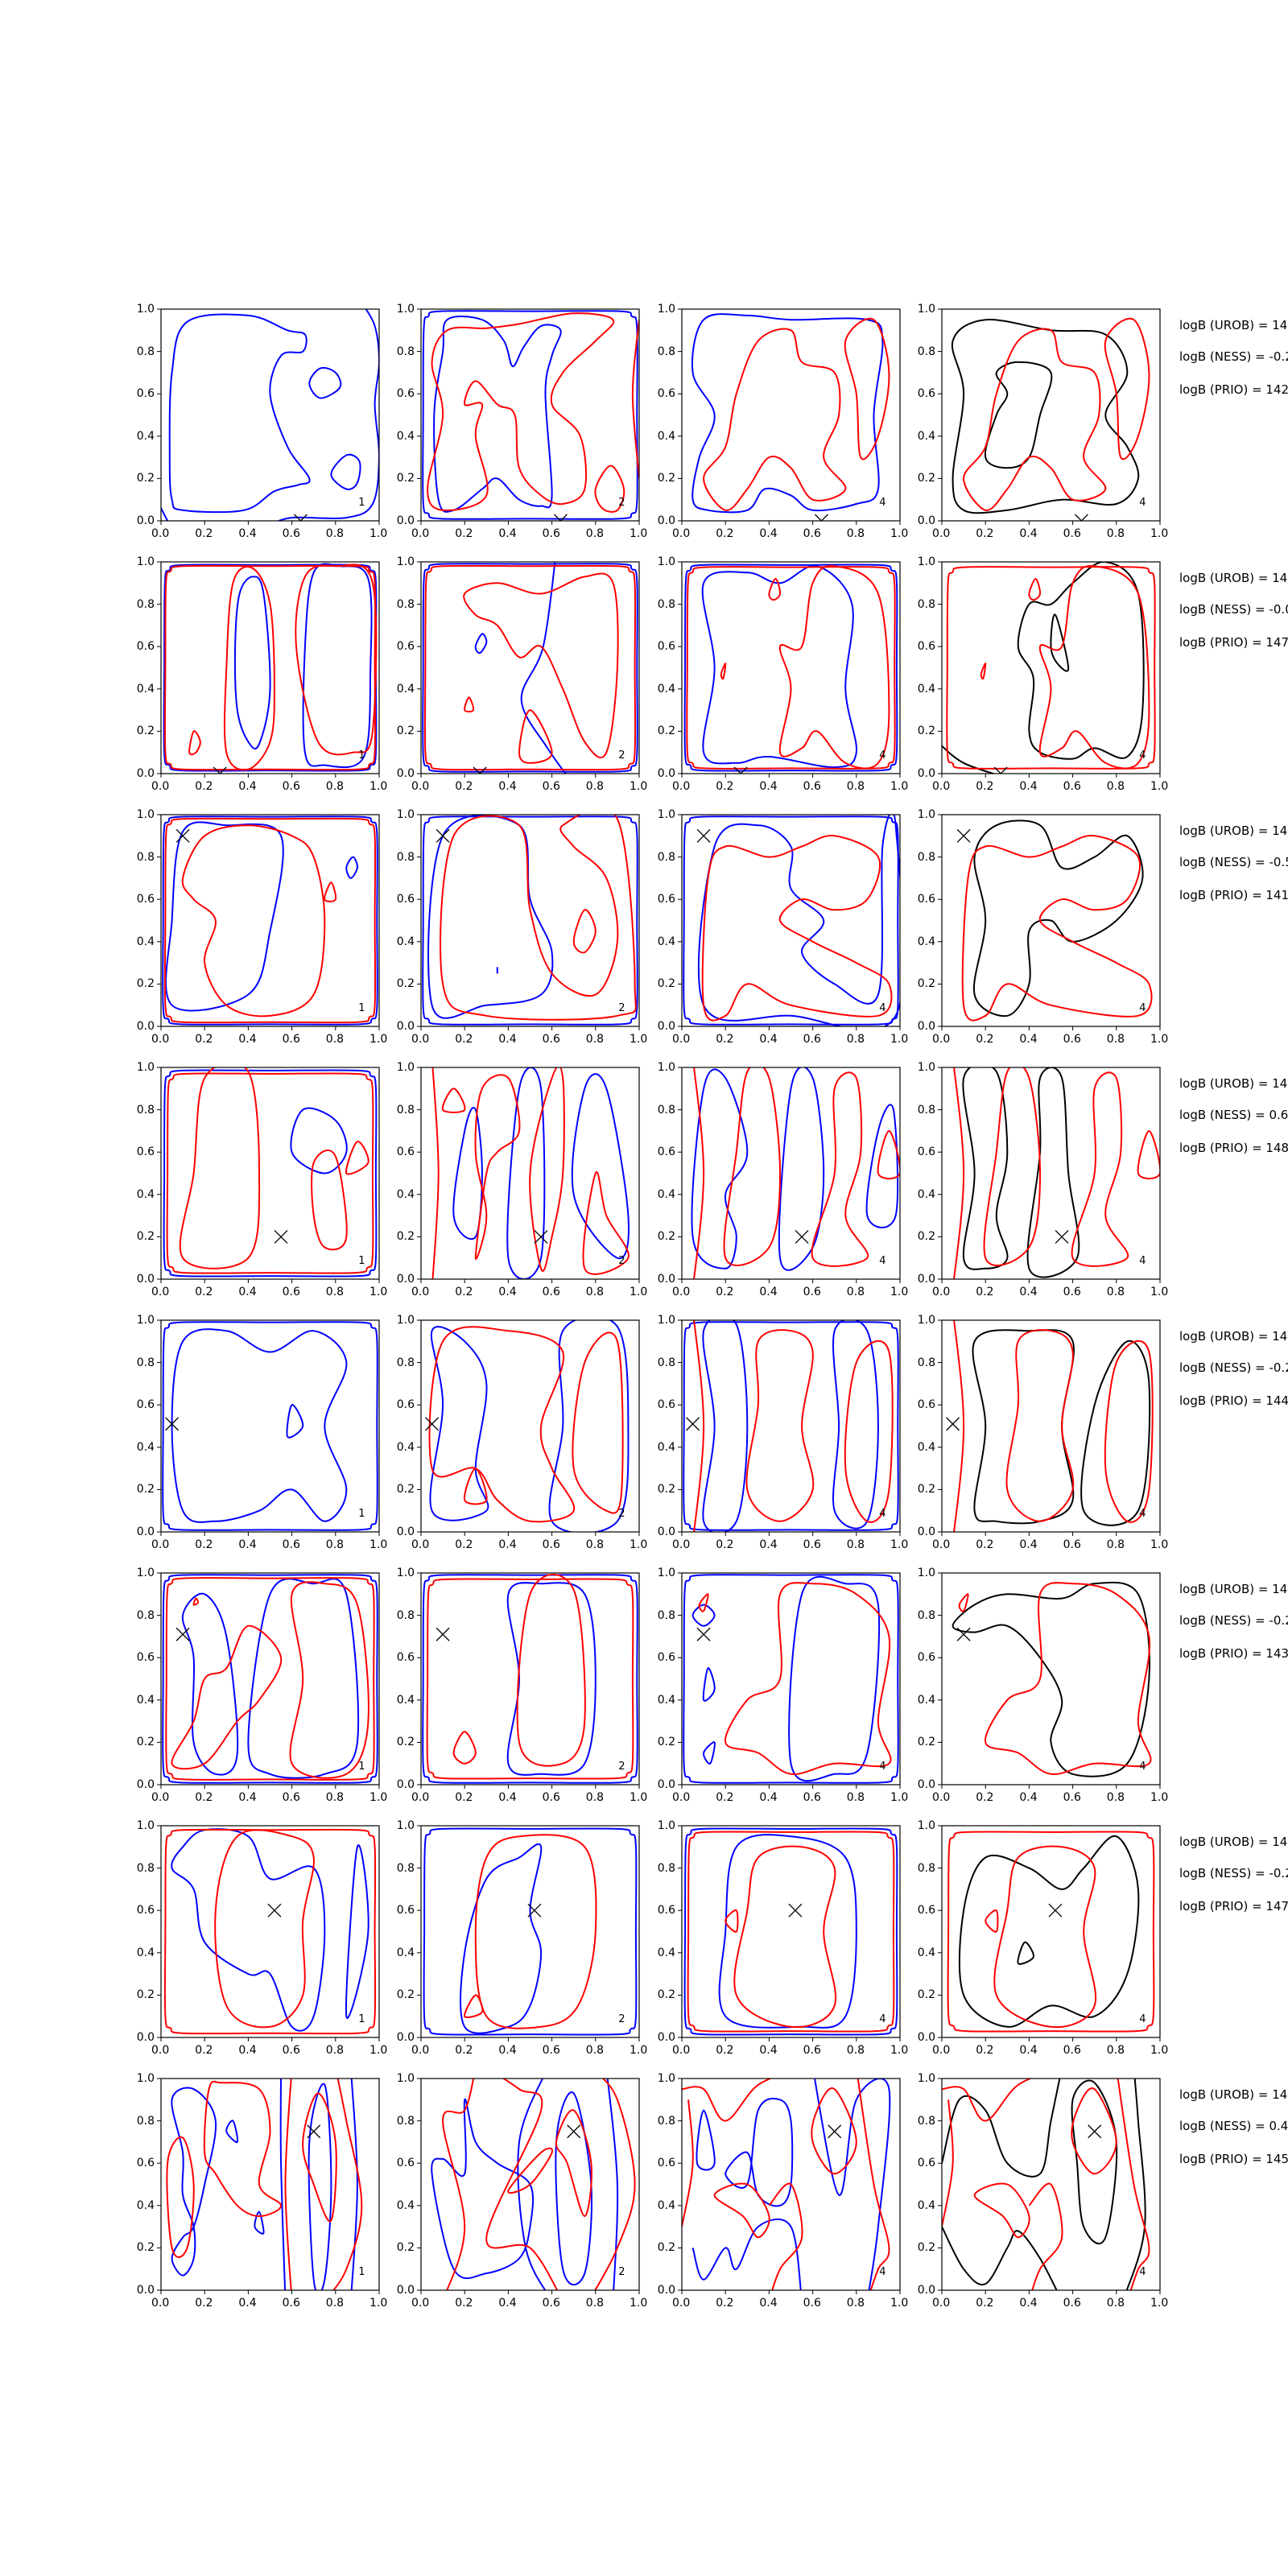 This screenshot has width=1288, height=2576. I want to click on logb-annotation: logB (NESS) = -0.0, so click(1233, 609).